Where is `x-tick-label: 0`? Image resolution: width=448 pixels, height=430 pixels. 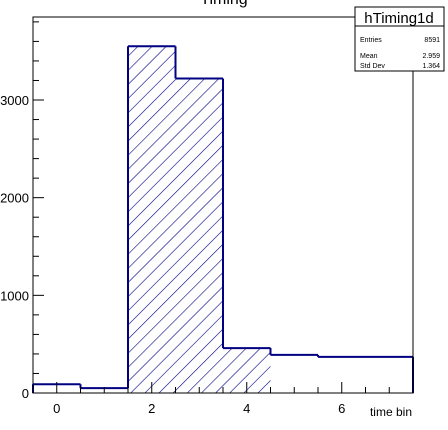
x-tick-label: 0 is located at coordinates (56, 408).